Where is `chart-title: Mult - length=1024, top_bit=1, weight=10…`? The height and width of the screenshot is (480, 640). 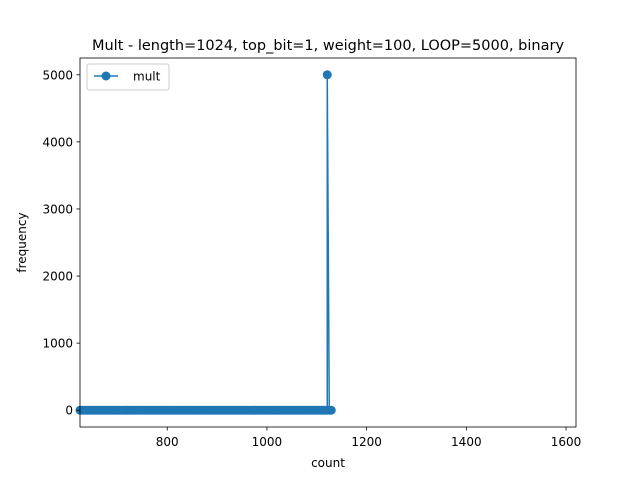 chart-title: Mult - length=1024, top_bit=1, weight=10… is located at coordinates (328, 46).